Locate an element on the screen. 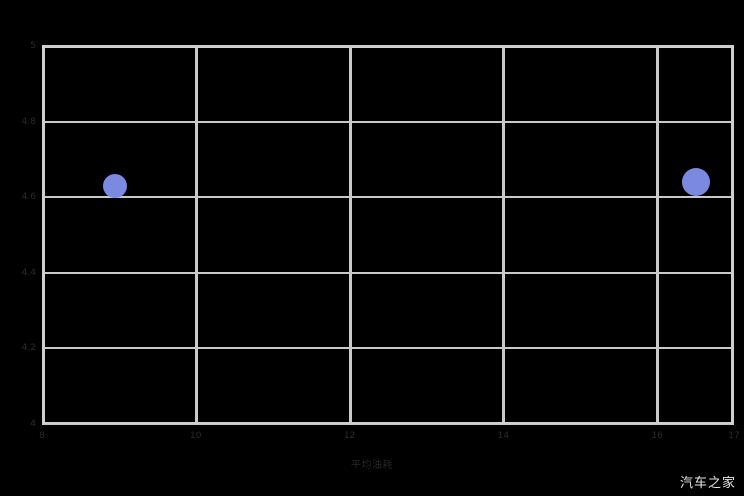 Image resolution: width=744 pixels, height=496 pixels. x-tick-label: 10 is located at coordinates (196, 436).